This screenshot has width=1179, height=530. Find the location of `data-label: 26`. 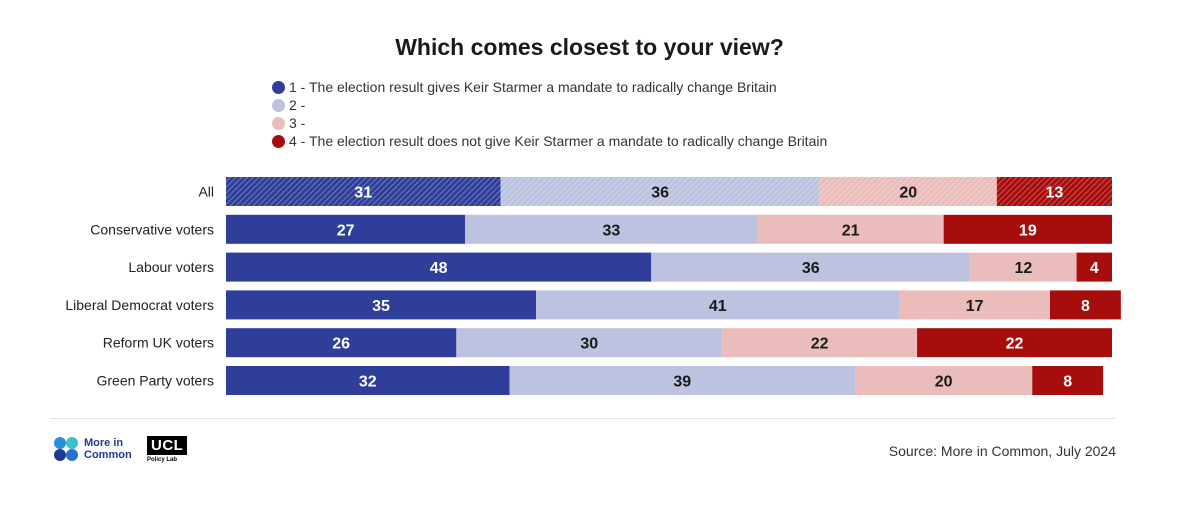

data-label: 26 is located at coordinates (341, 344).